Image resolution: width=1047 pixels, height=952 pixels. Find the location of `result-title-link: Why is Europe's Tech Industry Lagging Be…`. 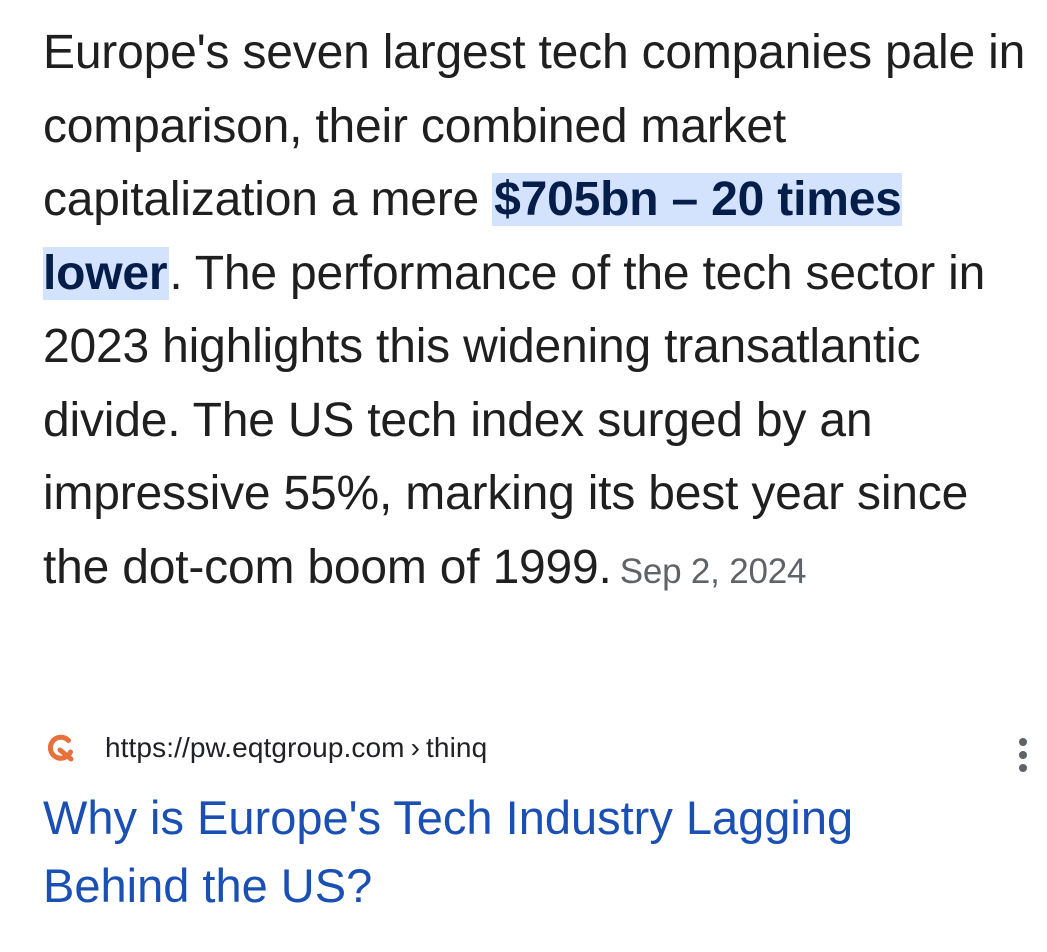

result-title-link: Why is Europe's Tech Industry Lagging Be… is located at coordinates (448, 851).